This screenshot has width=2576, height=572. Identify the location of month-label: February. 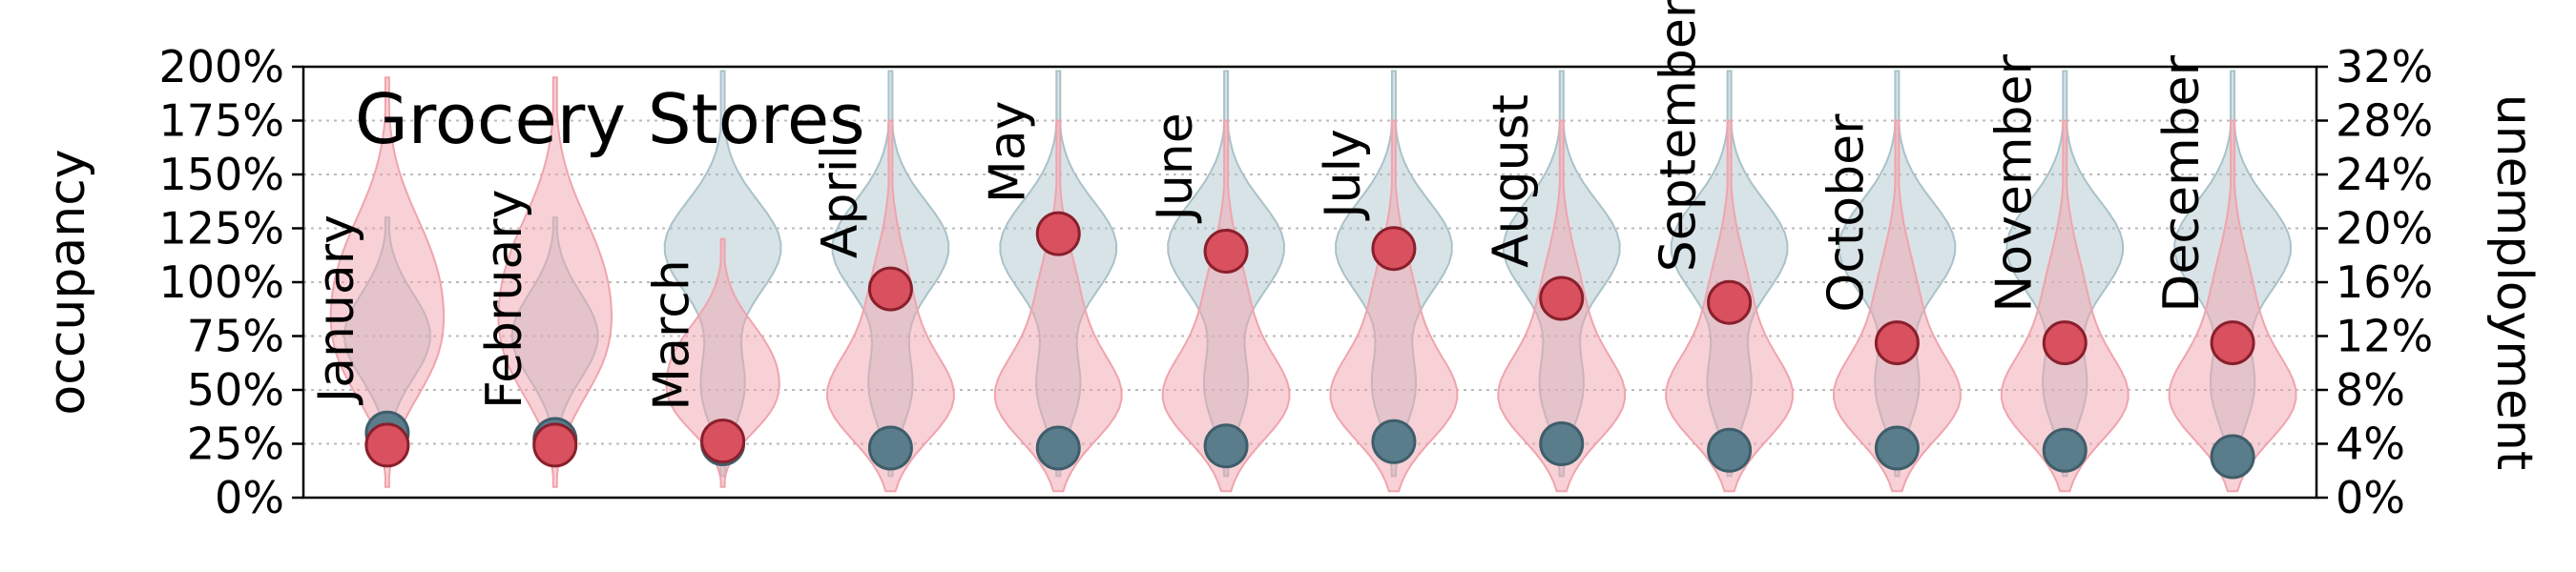
(504, 299).